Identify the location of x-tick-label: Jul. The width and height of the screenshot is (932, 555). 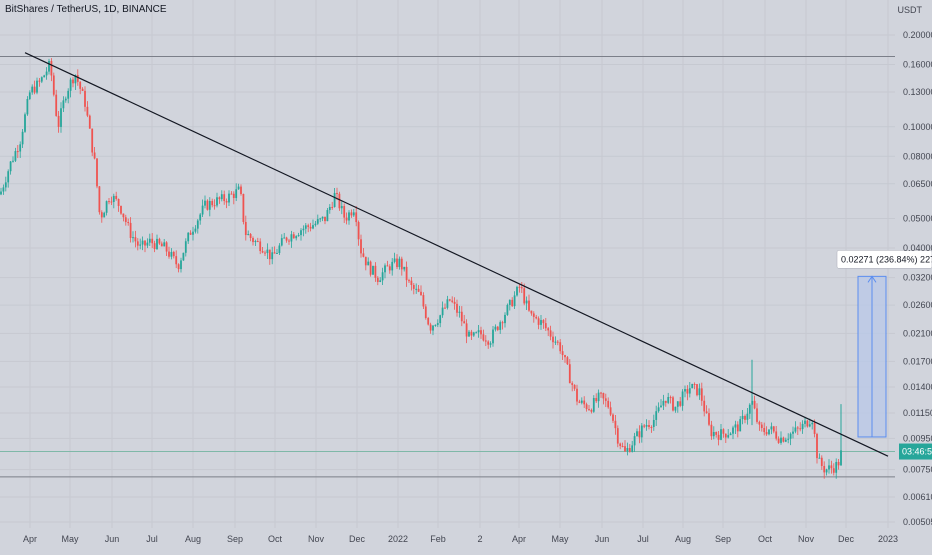
(643, 539).